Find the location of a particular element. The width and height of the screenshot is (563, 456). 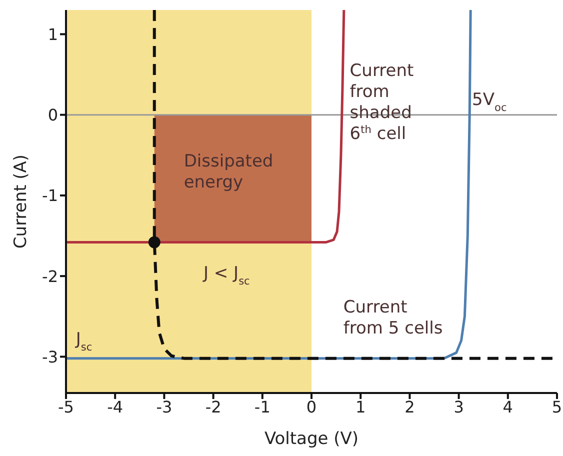

y-tick-label: -3 is located at coordinates (50, 356).